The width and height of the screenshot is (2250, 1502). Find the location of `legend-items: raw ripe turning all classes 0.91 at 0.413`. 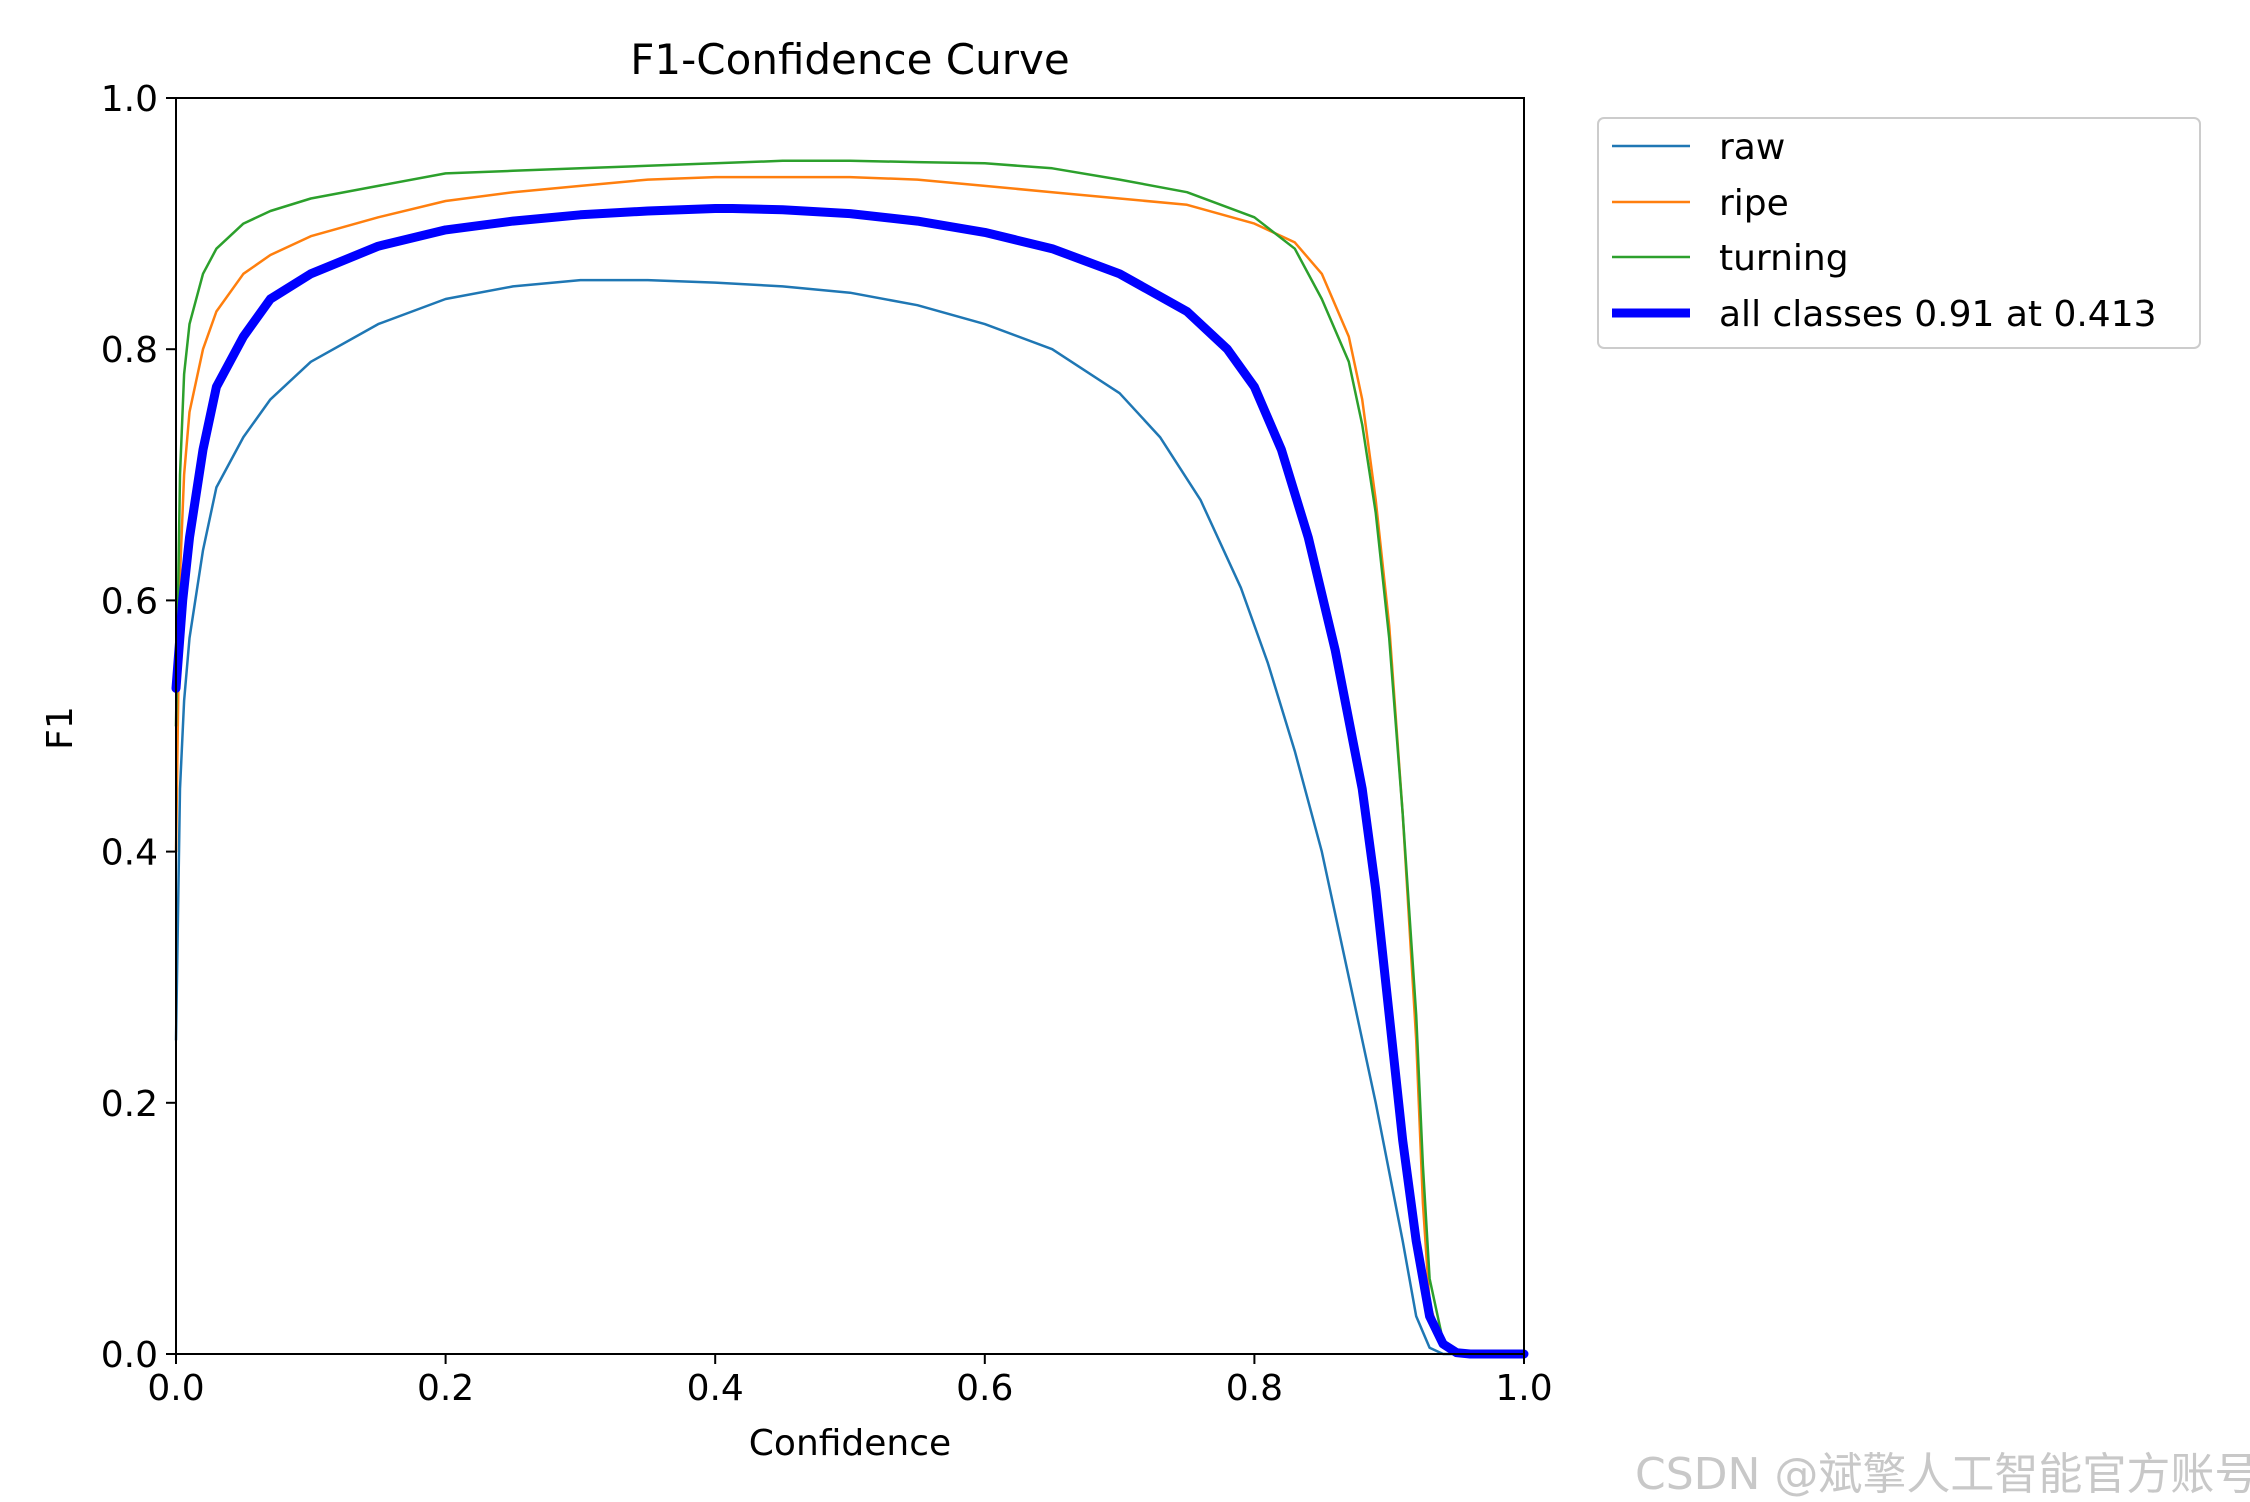

legend-items: raw ripe turning all classes 0.91 at 0.413 is located at coordinates (1884, 231).